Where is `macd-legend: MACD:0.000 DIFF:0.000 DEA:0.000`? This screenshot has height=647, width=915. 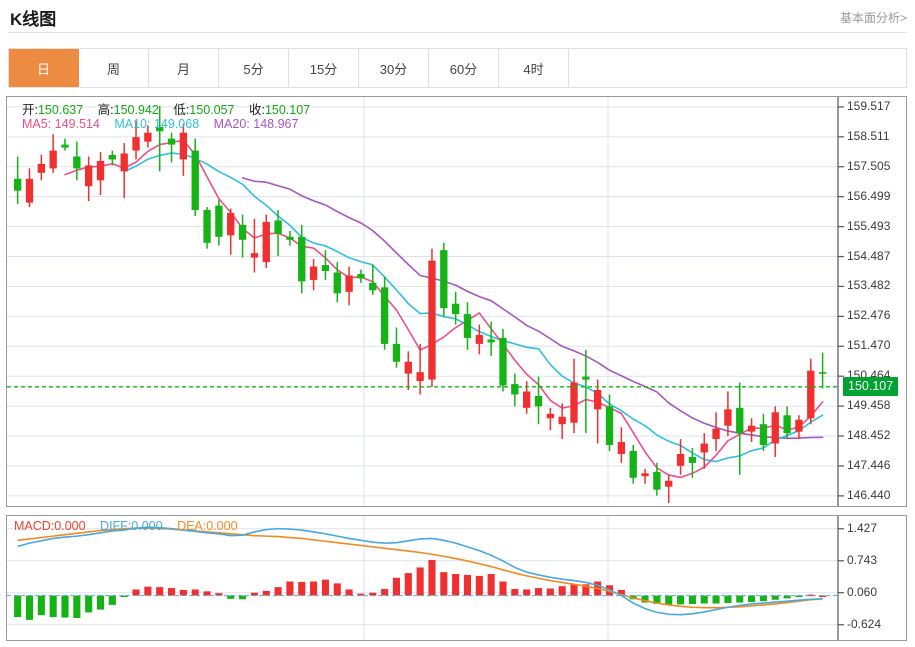
macd-legend: MACD:0.000 DIFF:0.000 DEA:0.000 is located at coordinates (126, 526).